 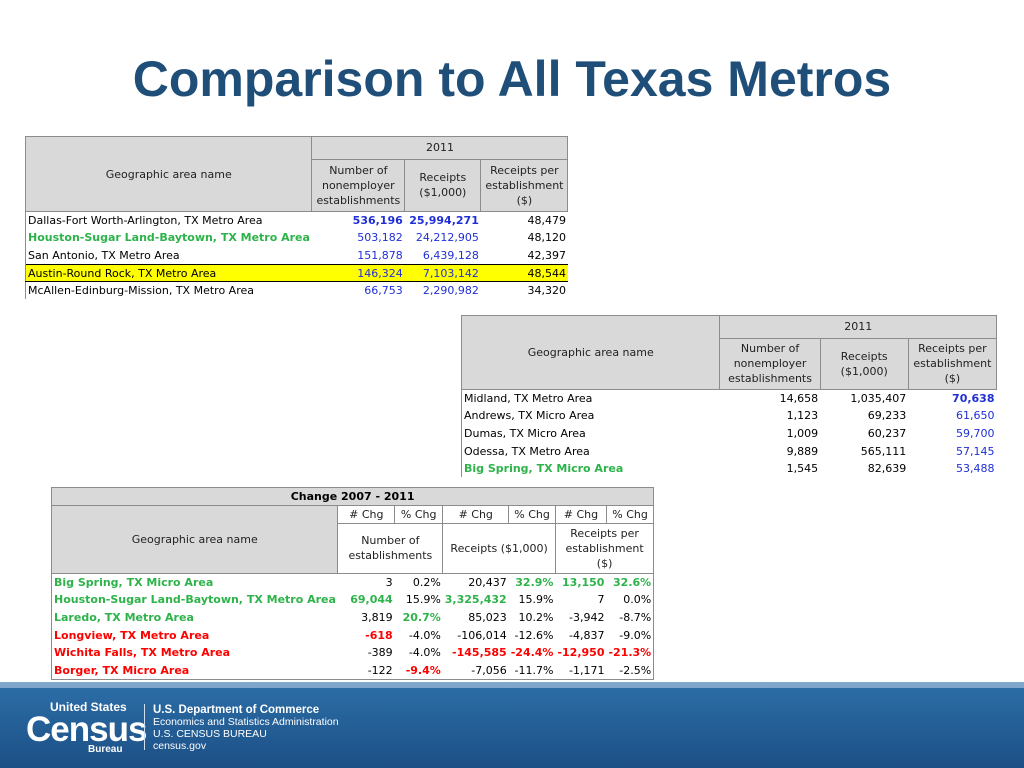 I want to click on receipts-per-value: 53,488, so click(x=975, y=469).